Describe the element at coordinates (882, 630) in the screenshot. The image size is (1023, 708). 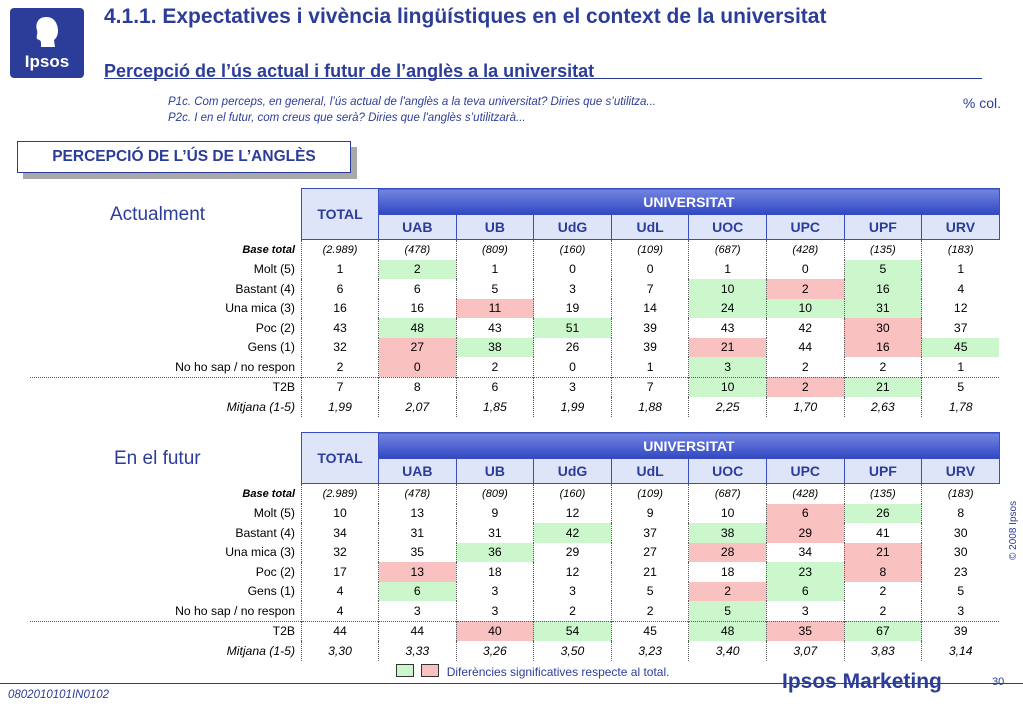
I see `table-cell: 67` at that location.